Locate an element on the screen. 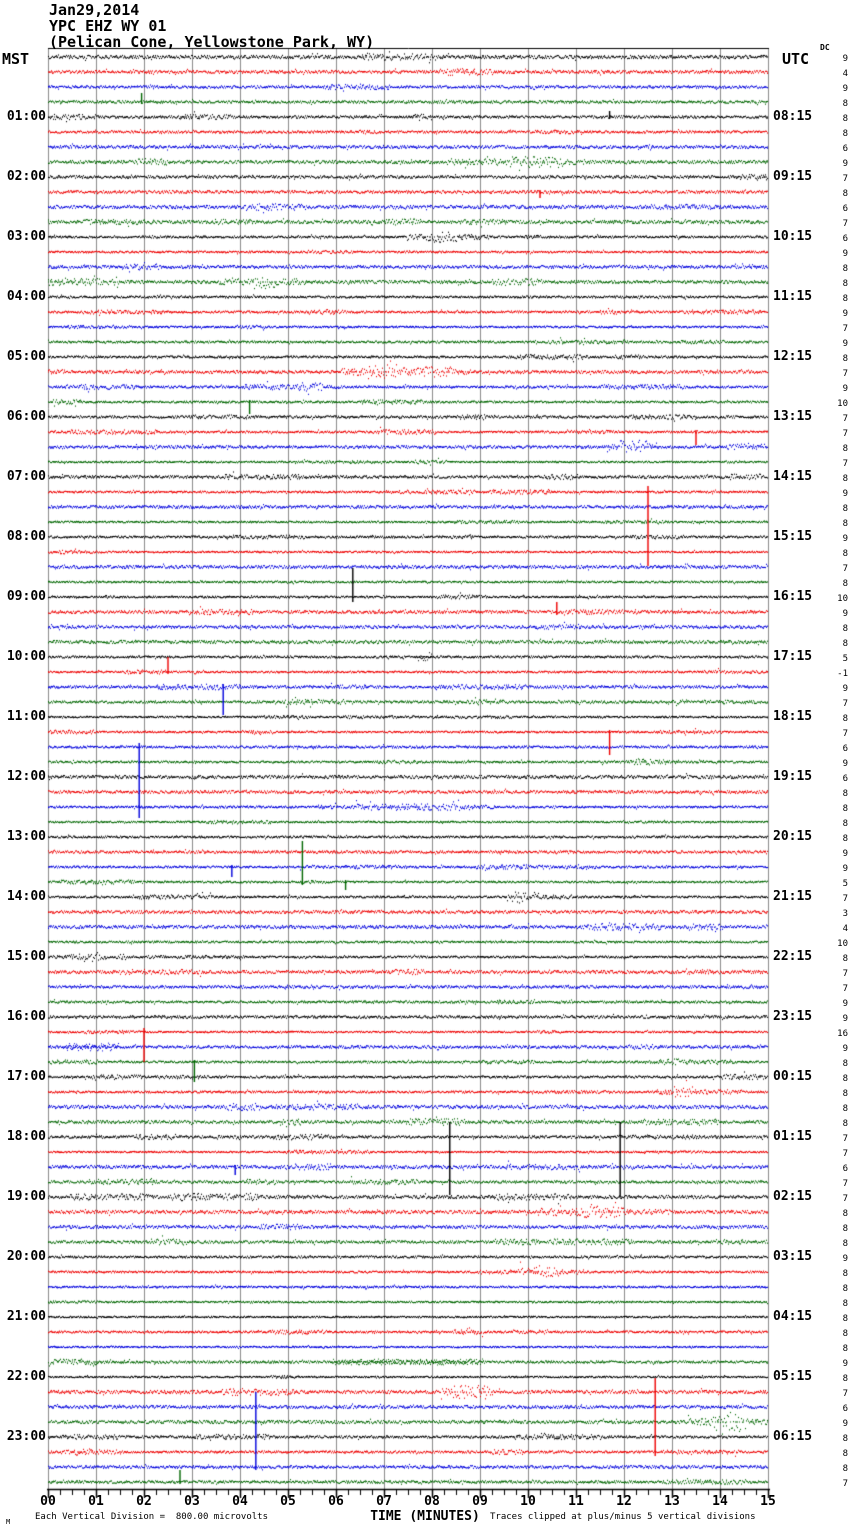  mst-time-label: 11:00 is located at coordinates (26, 716).